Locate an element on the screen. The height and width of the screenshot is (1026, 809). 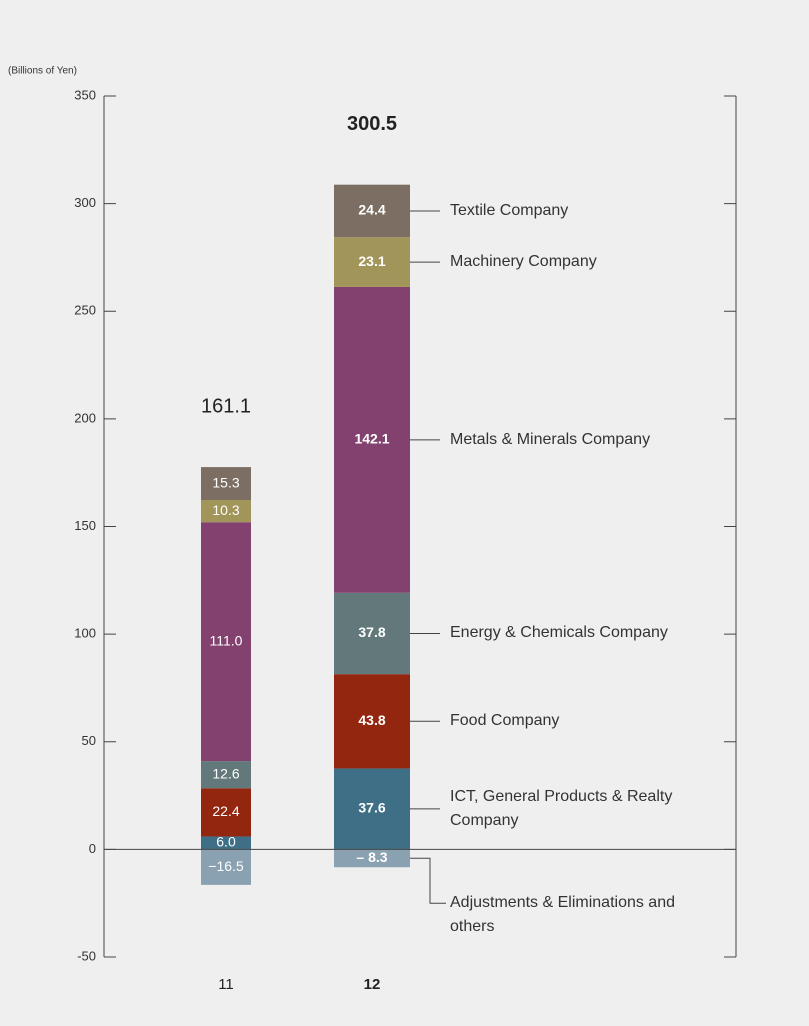
legend-label: Food Company is located at coordinates (505, 721).